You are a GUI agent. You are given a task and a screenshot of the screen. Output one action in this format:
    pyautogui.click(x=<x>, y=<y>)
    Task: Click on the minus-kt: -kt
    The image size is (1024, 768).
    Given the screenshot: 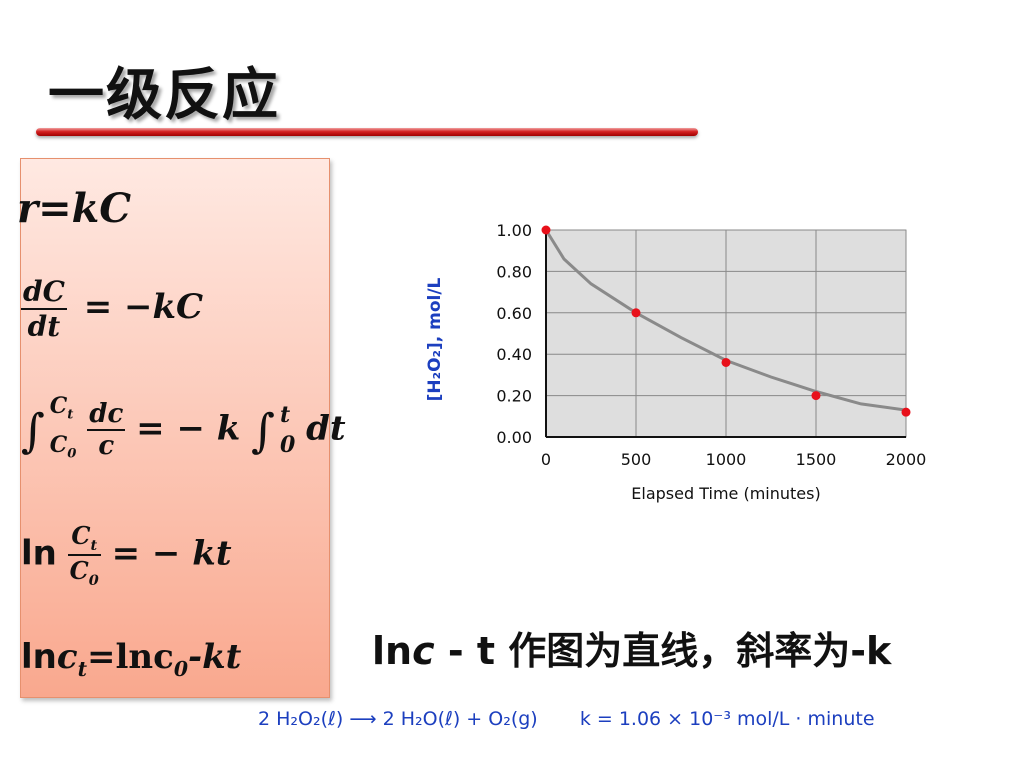 What is the action you would take?
    pyautogui.click(x=215, y=657)
    